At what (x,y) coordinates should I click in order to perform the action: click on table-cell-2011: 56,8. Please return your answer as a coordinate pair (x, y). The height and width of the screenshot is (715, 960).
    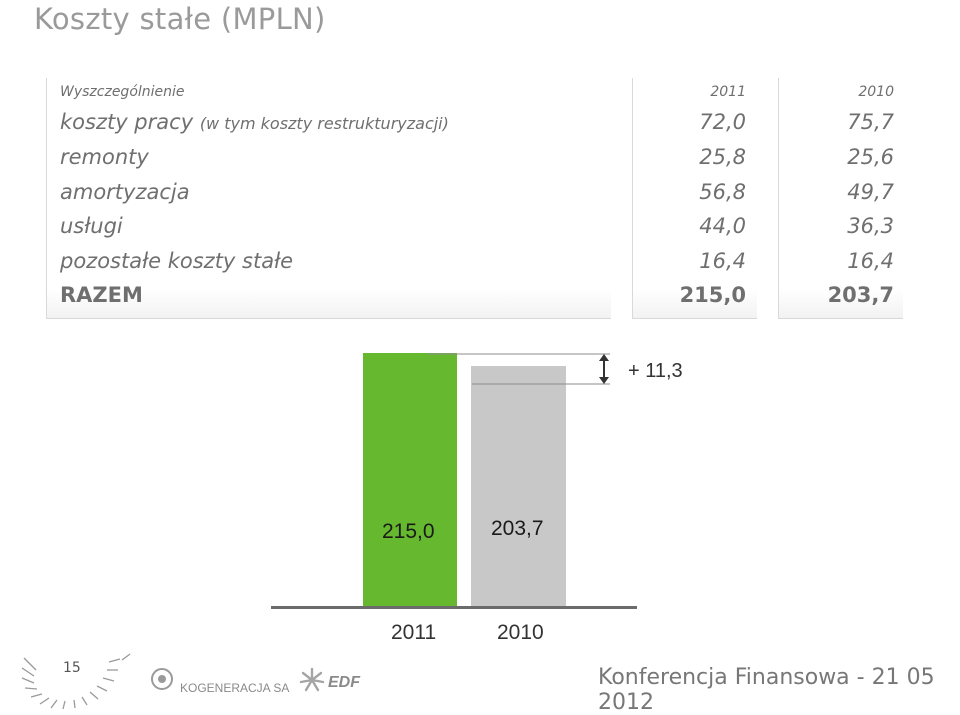
    Looking at the image, I should click on (722, 192).